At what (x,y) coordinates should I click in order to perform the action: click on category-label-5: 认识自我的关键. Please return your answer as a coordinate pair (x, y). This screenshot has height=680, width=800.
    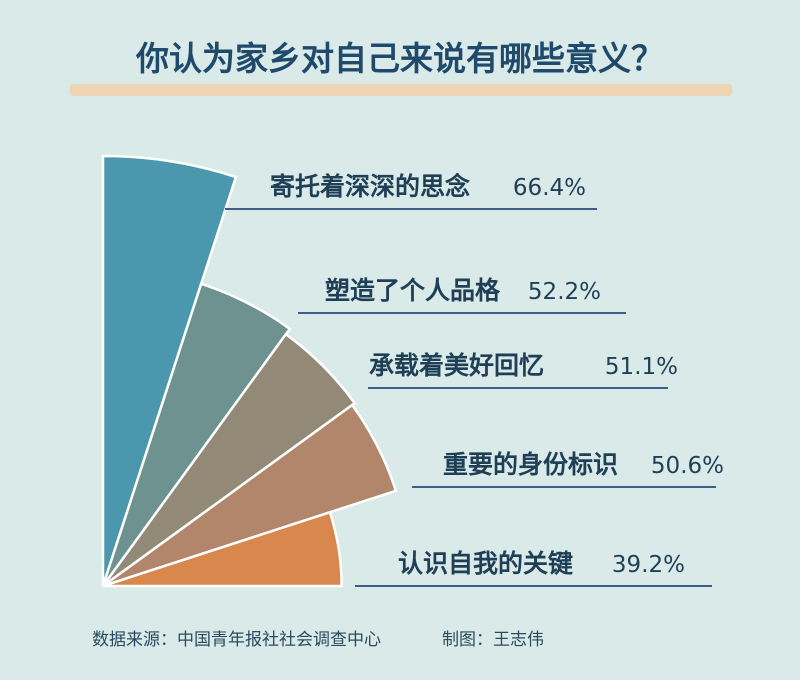
    Looking at the image, I should click on (485, 563).